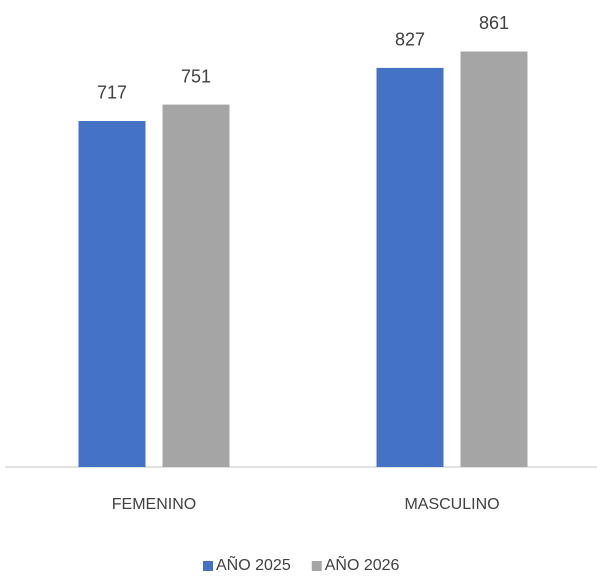  I want to click on legend-label: AÑO 2026, so click(362, 564).